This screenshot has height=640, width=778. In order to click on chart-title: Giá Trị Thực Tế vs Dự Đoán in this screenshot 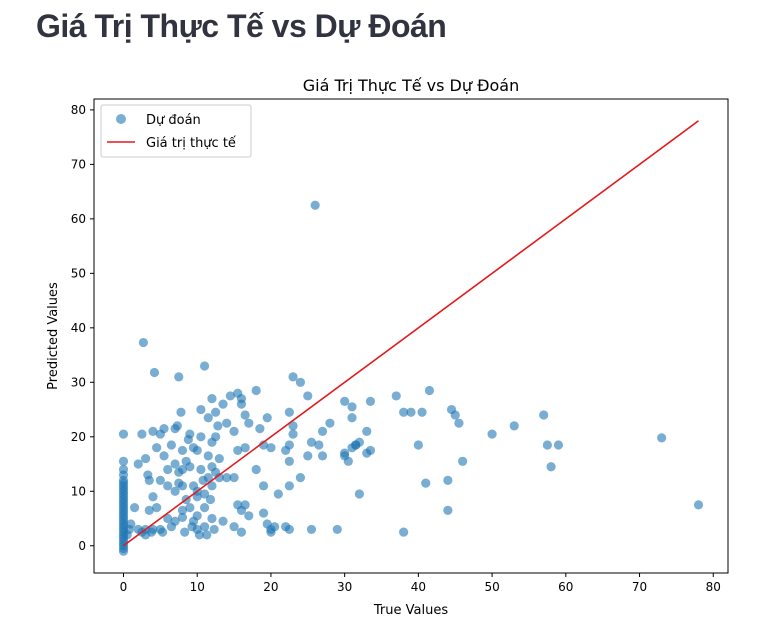, I will do `click(411, 85)`.